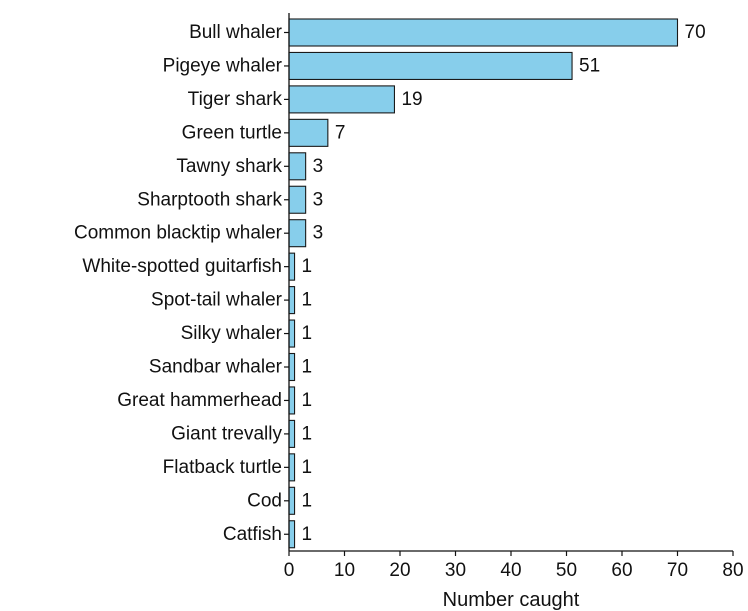 Image resolution: width=748 pixels, height=611 pixels. Describe the element at coordinates (510, 570) in the screenshot. I see `x-tick-label: 40` at that location.